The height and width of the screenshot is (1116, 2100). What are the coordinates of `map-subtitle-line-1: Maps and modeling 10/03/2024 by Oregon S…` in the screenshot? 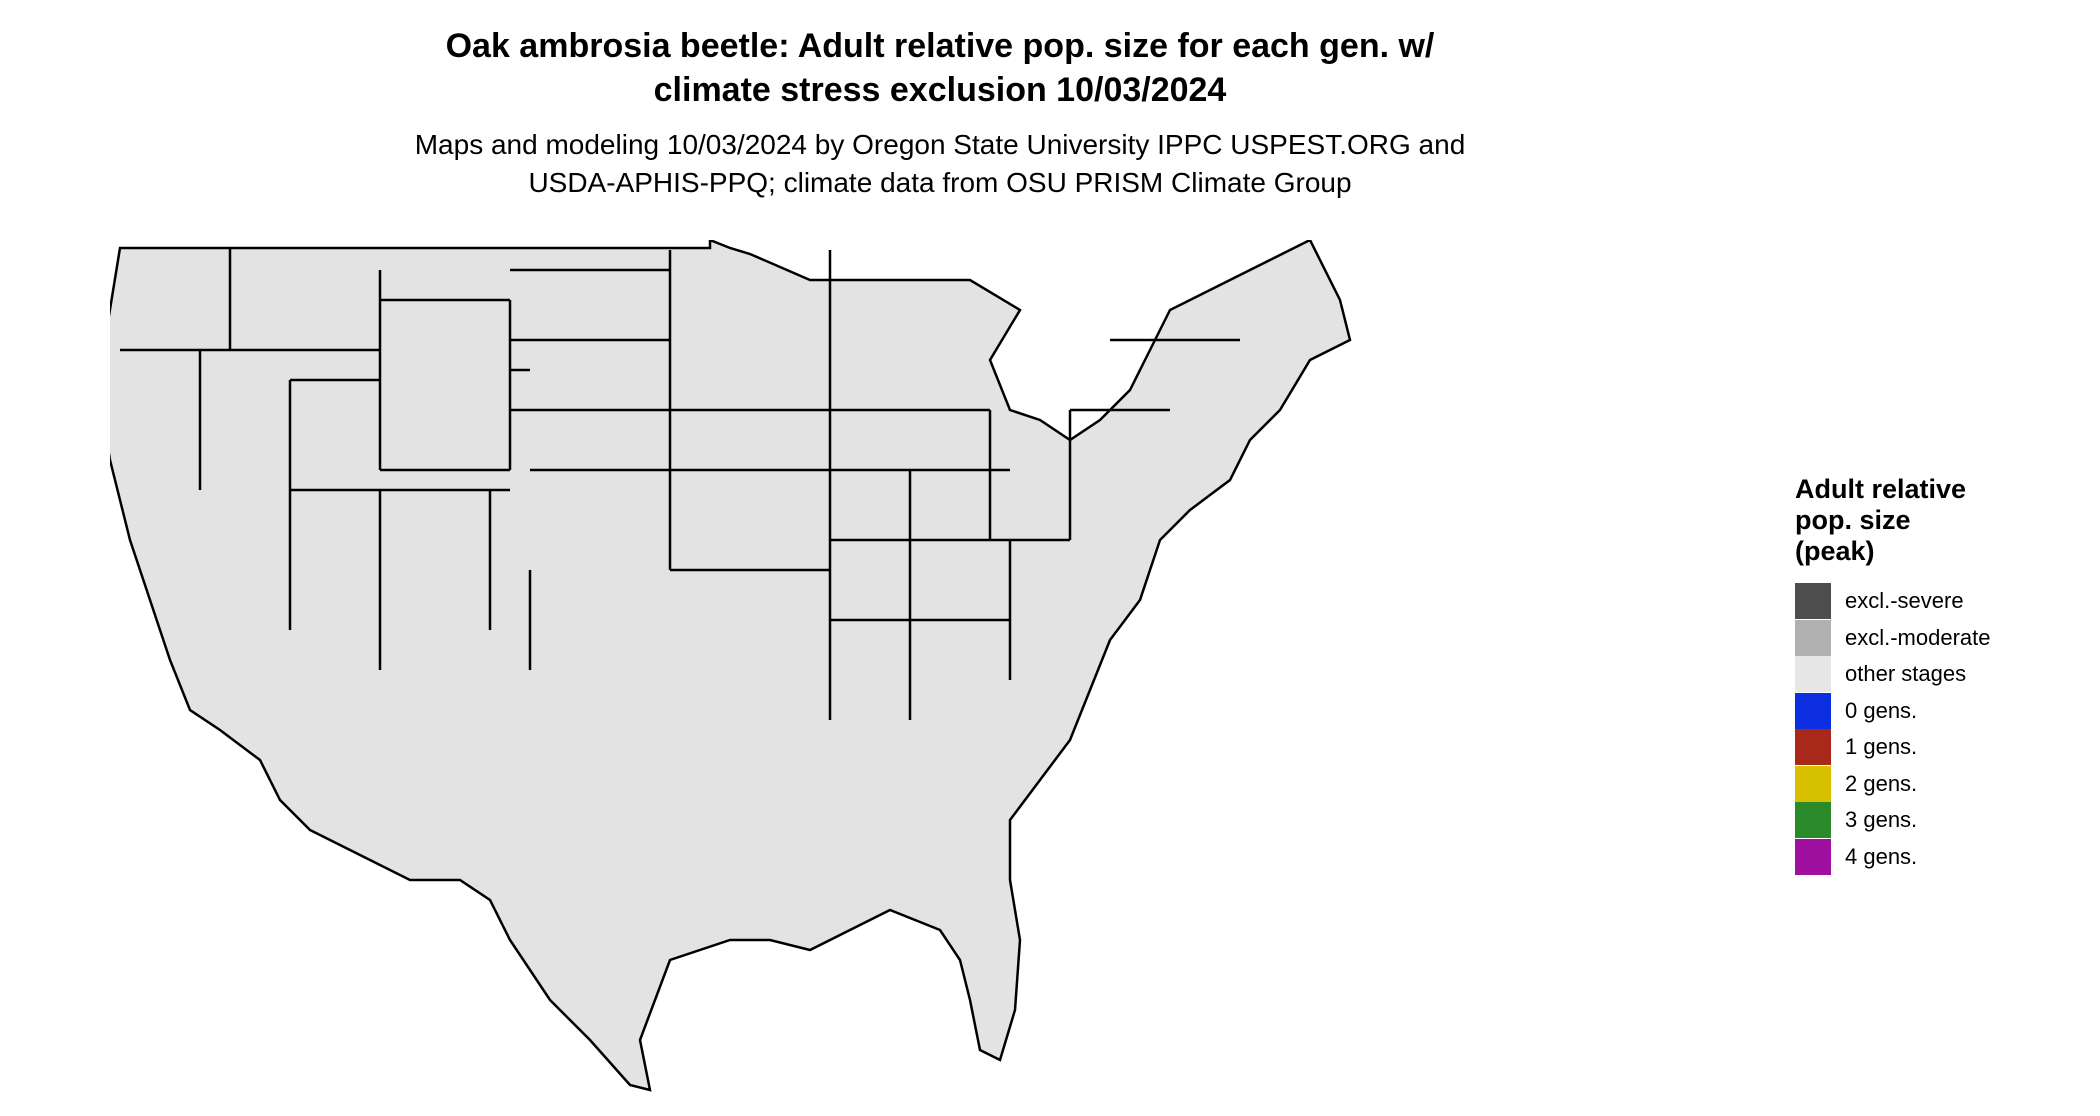 It's located at (940, 144).